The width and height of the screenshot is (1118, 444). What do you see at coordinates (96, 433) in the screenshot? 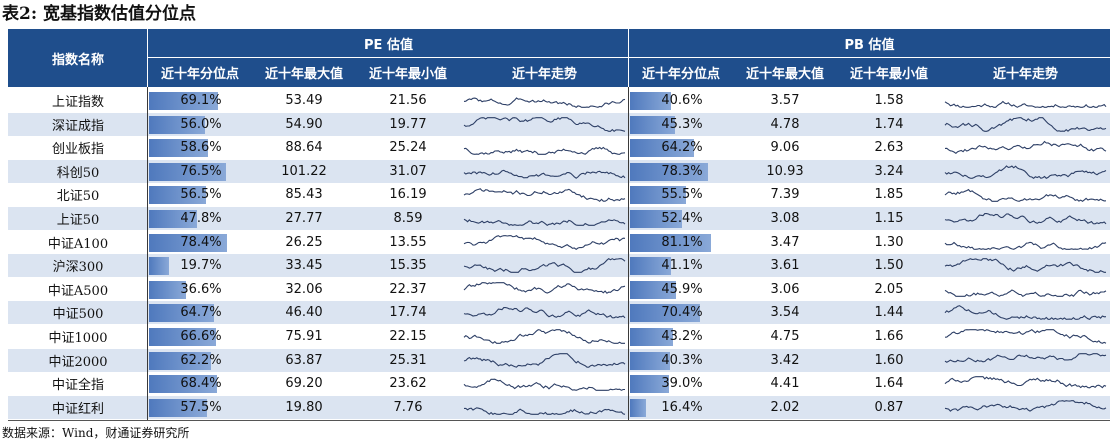
I see `source-note: 数据来源：Wind，财通证券研究所` at bounding box center [96, 433].